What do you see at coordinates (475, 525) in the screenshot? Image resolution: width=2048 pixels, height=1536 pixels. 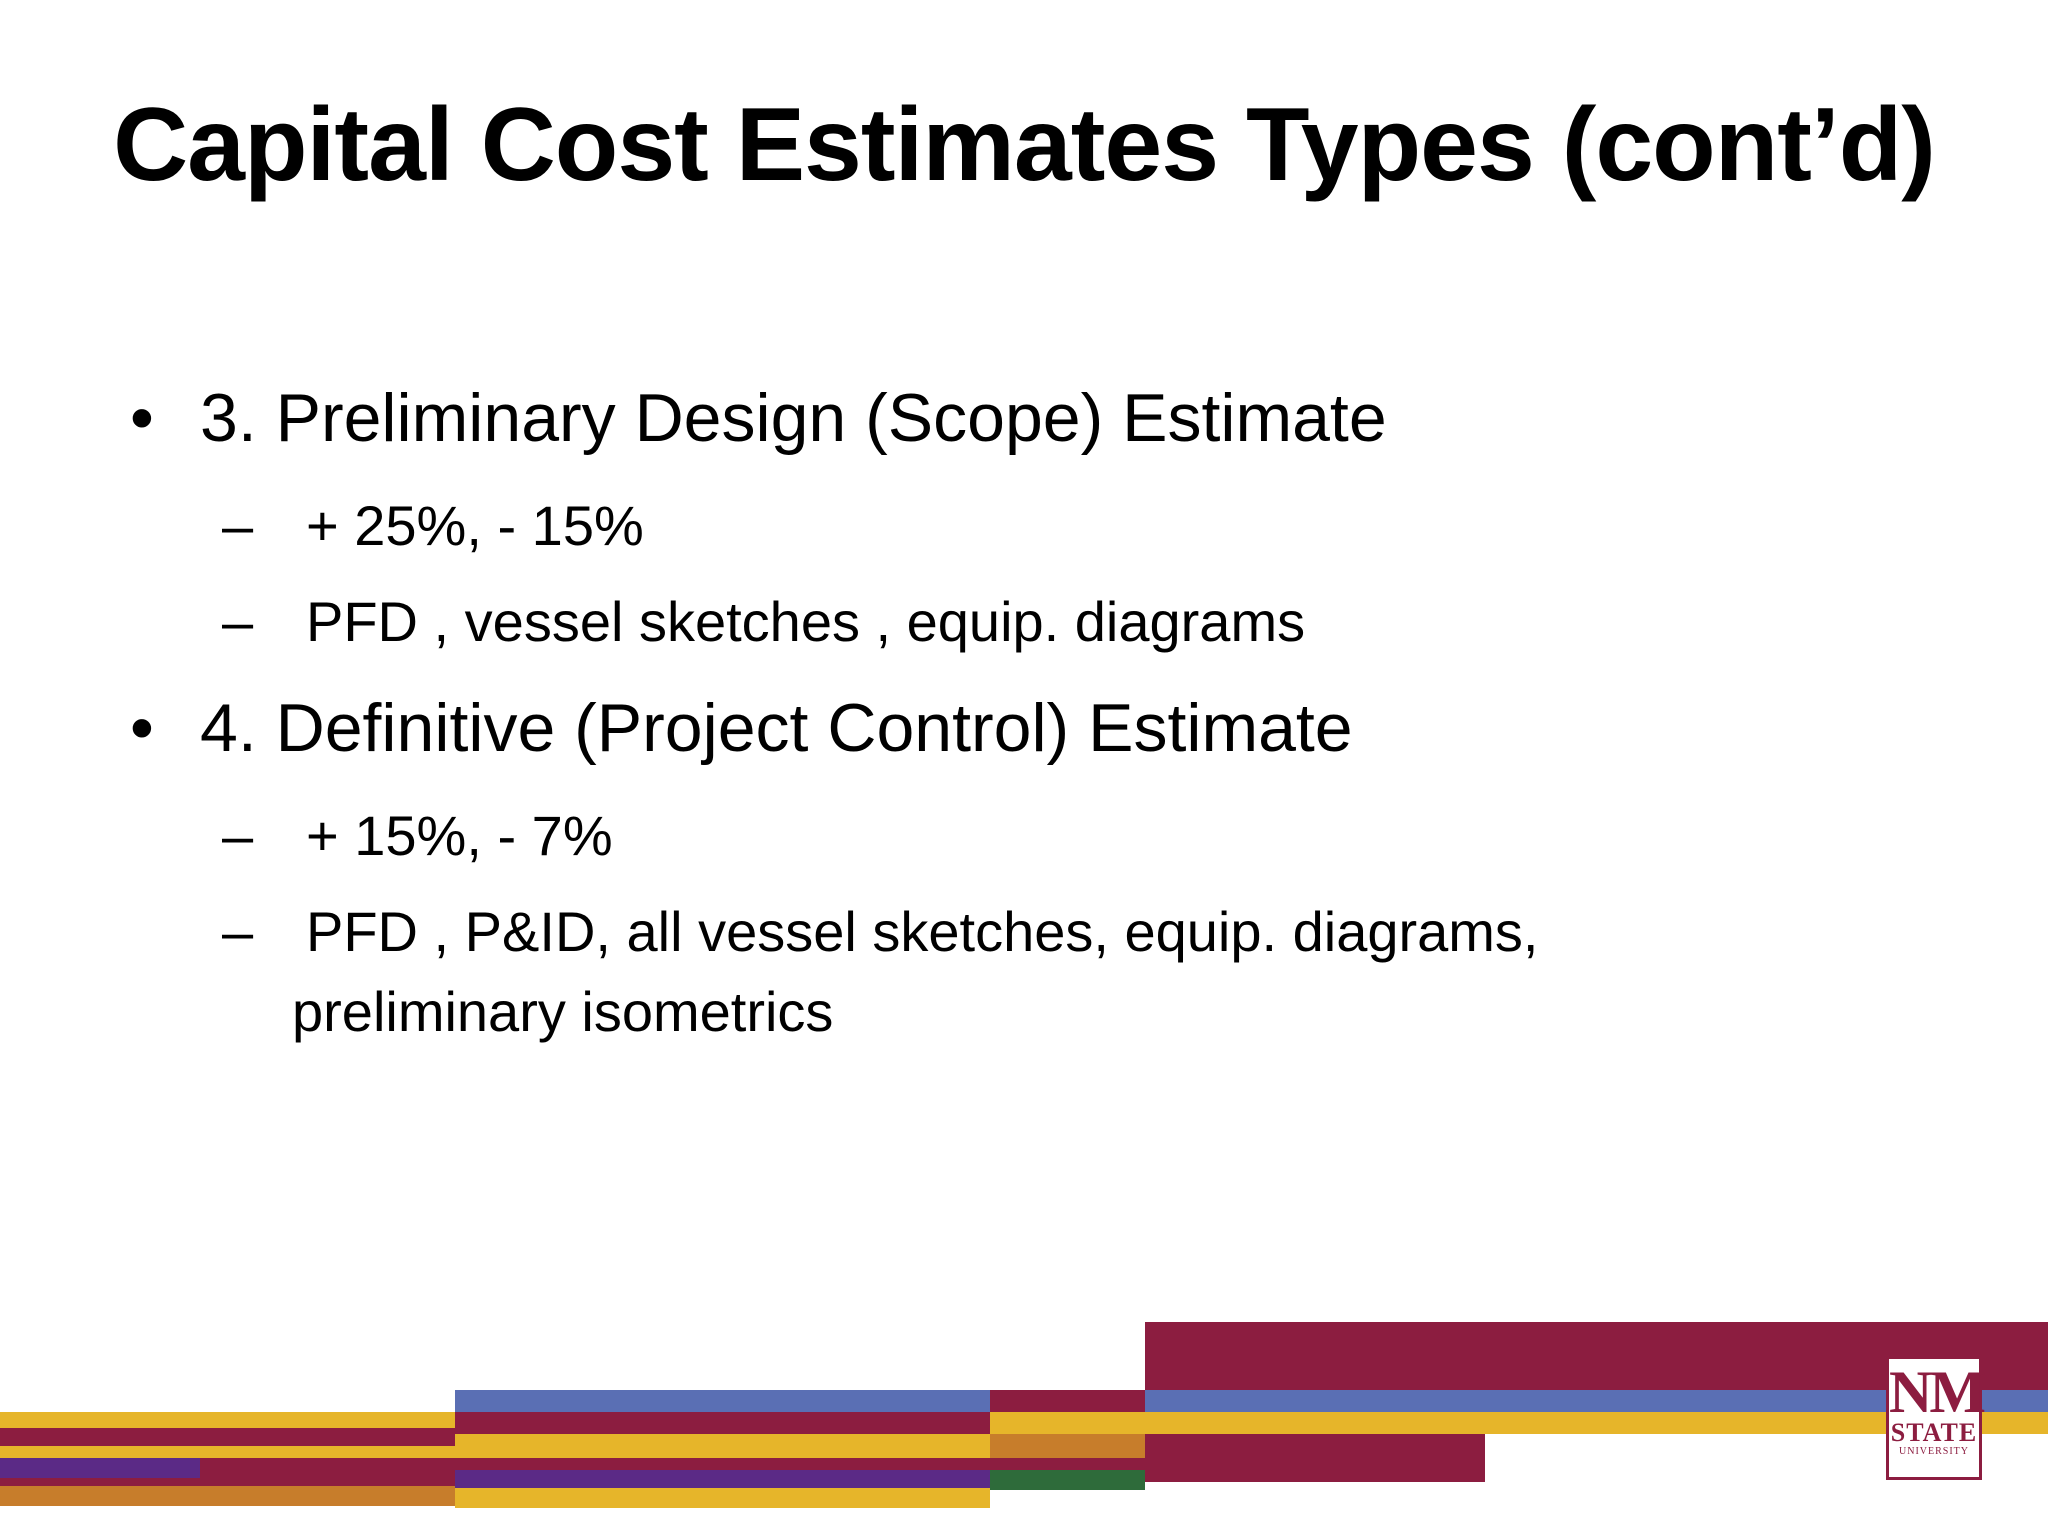 I see `sub-bullet-text: + 25%, - 15%` at bounding box center [475, 525].